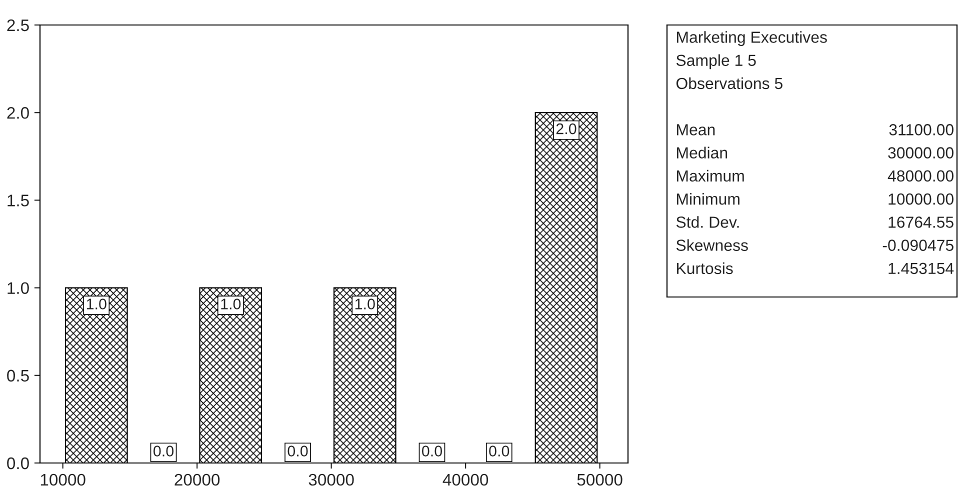 The image size is (963, 496). What do you see at coordinates (708, 198) in the screenshot?
I see `category-label: Minimum` at bounding box center [708, 198].